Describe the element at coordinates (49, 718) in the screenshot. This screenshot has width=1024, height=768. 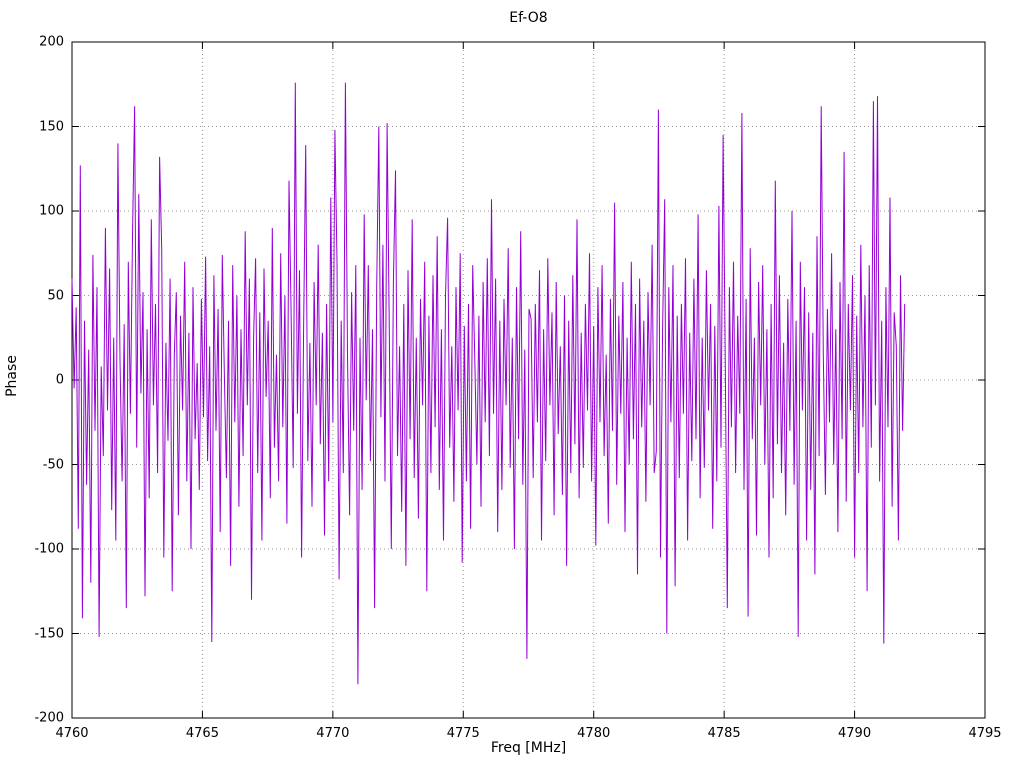
I see `y-tick-label: -200` at that location.